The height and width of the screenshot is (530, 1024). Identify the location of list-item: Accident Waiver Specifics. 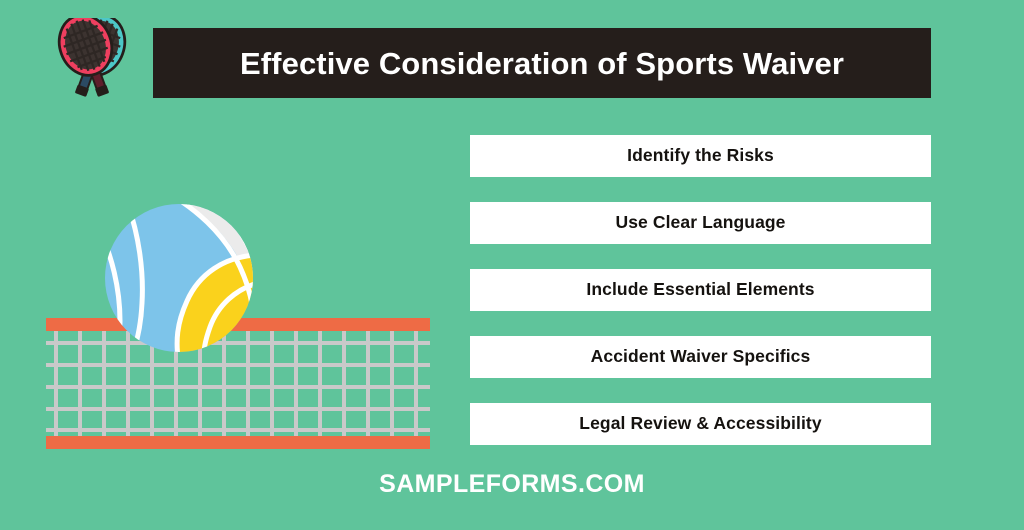
(700, 357).